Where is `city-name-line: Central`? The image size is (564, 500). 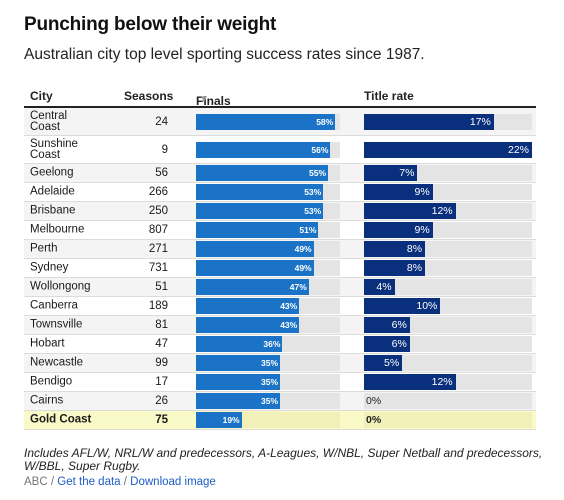 city-name-line: Central is located at coordinates (49, 115).